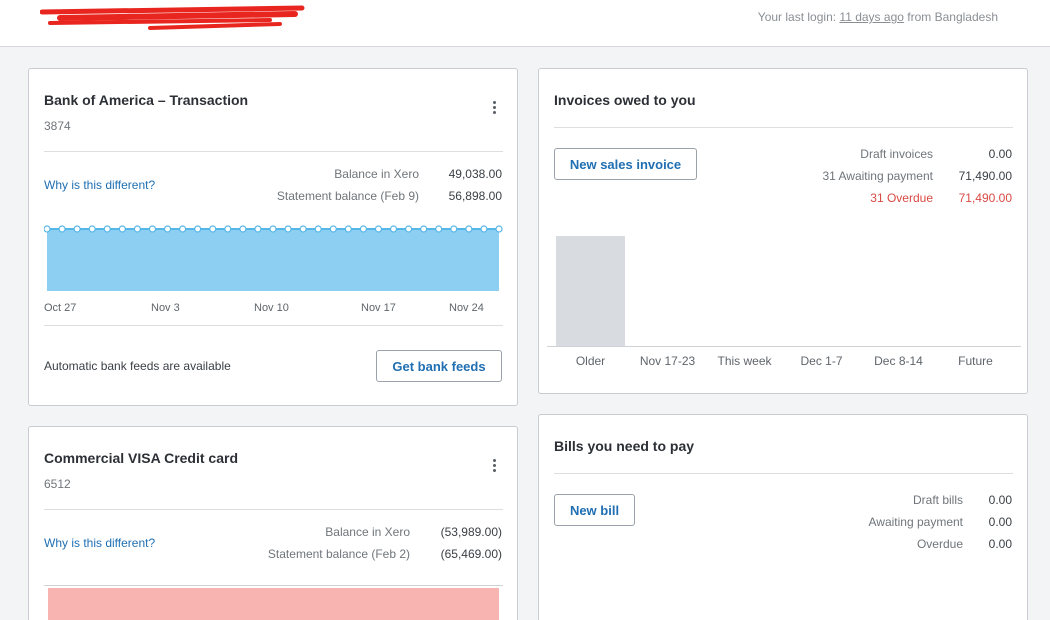  I want to click on x-tick-label: Oct 27, so click(60, 308).